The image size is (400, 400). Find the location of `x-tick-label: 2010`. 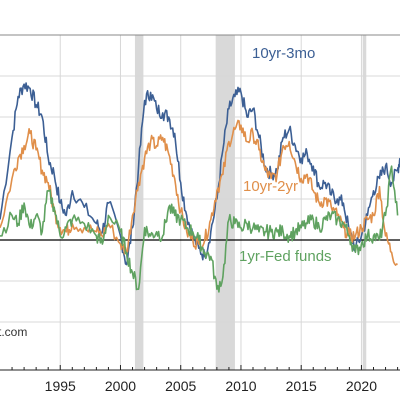

x-tick-label: 2010 is located at coordinates (240, 386).